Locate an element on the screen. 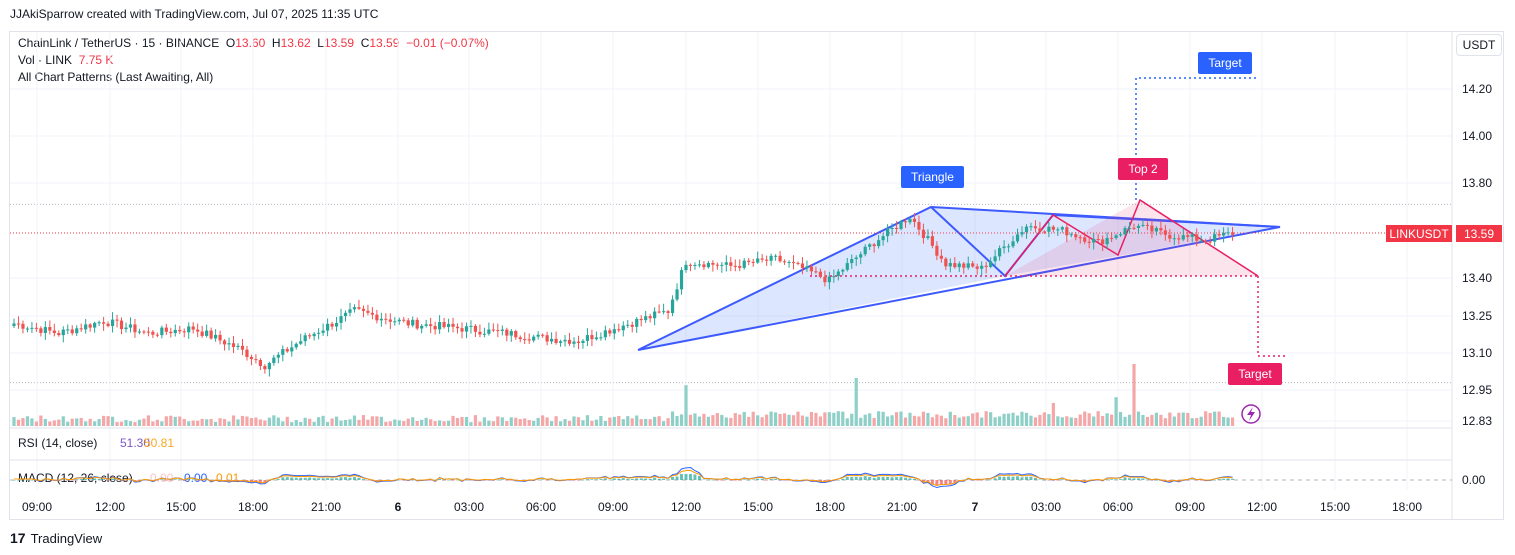  volume-label: Vol · LINK is located at coordinates (45, 60).